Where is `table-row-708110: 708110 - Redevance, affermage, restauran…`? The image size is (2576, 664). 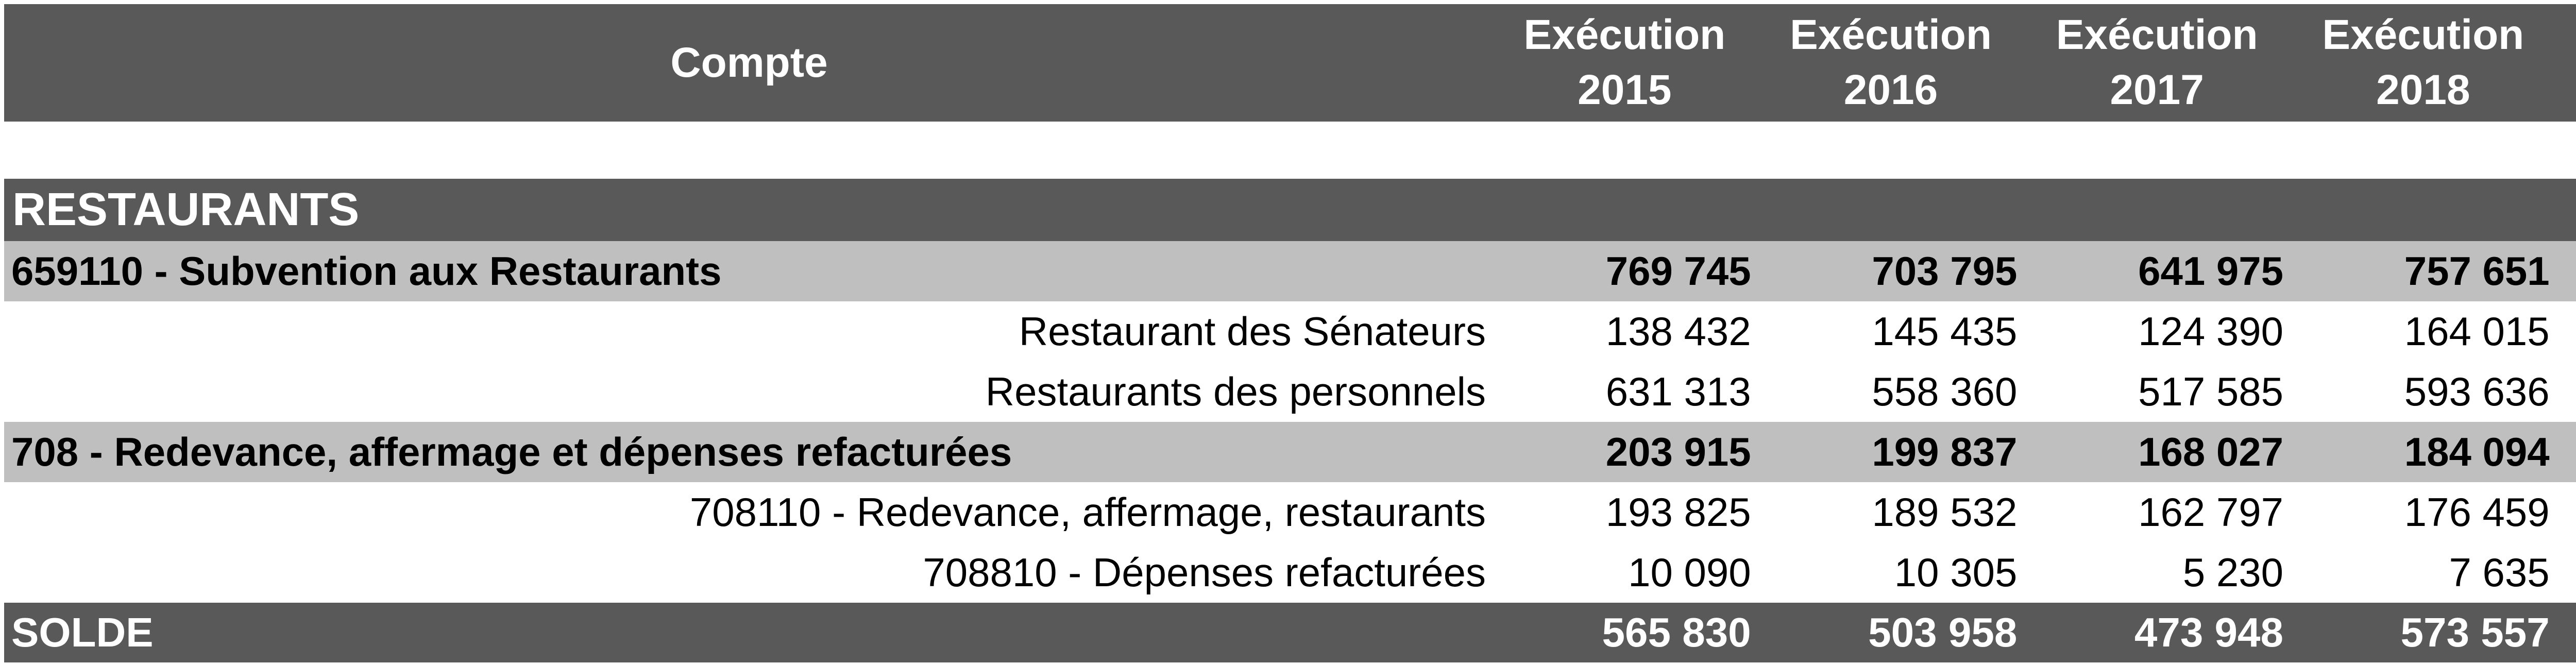
table-row-708110: 708110 - Redevance, affermage, restauran… is located at coordinates (1290, 512).